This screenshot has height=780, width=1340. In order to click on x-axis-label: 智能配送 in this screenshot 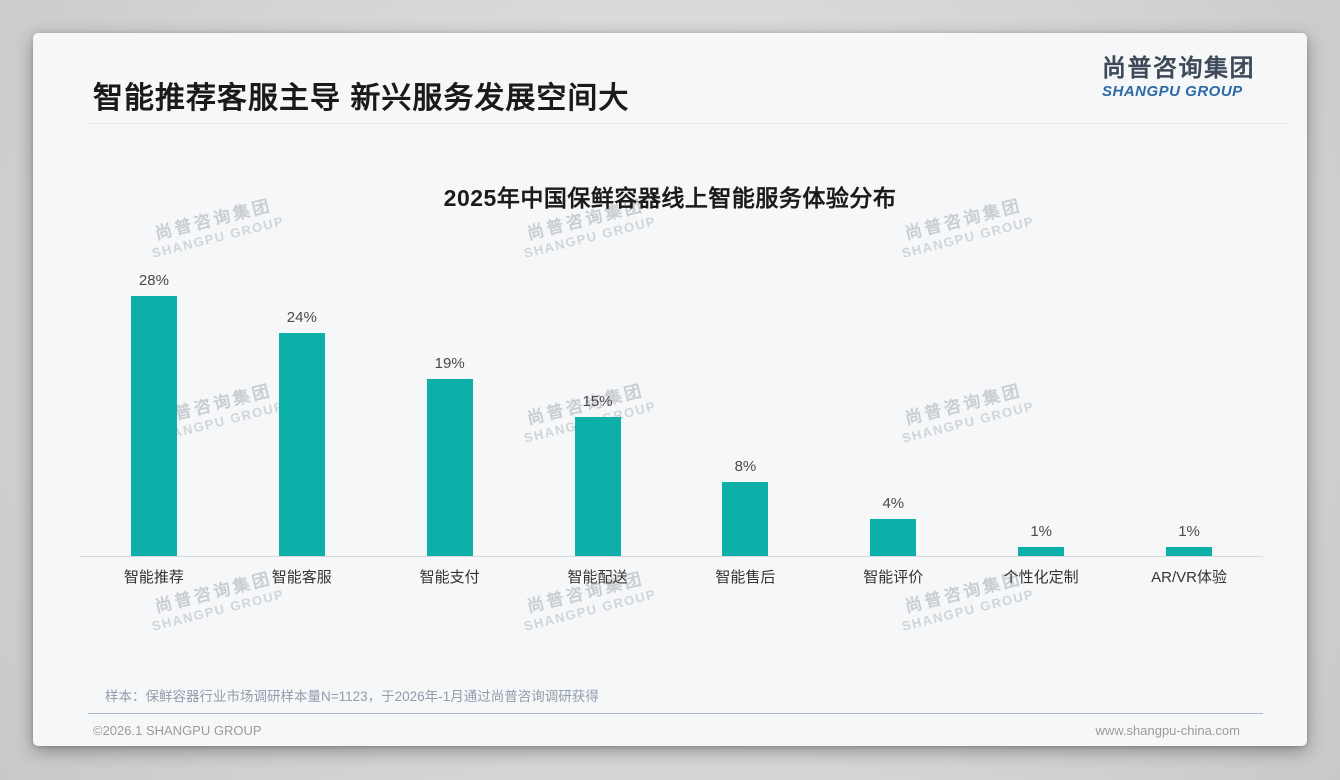, I will do `click(597, 577)`.